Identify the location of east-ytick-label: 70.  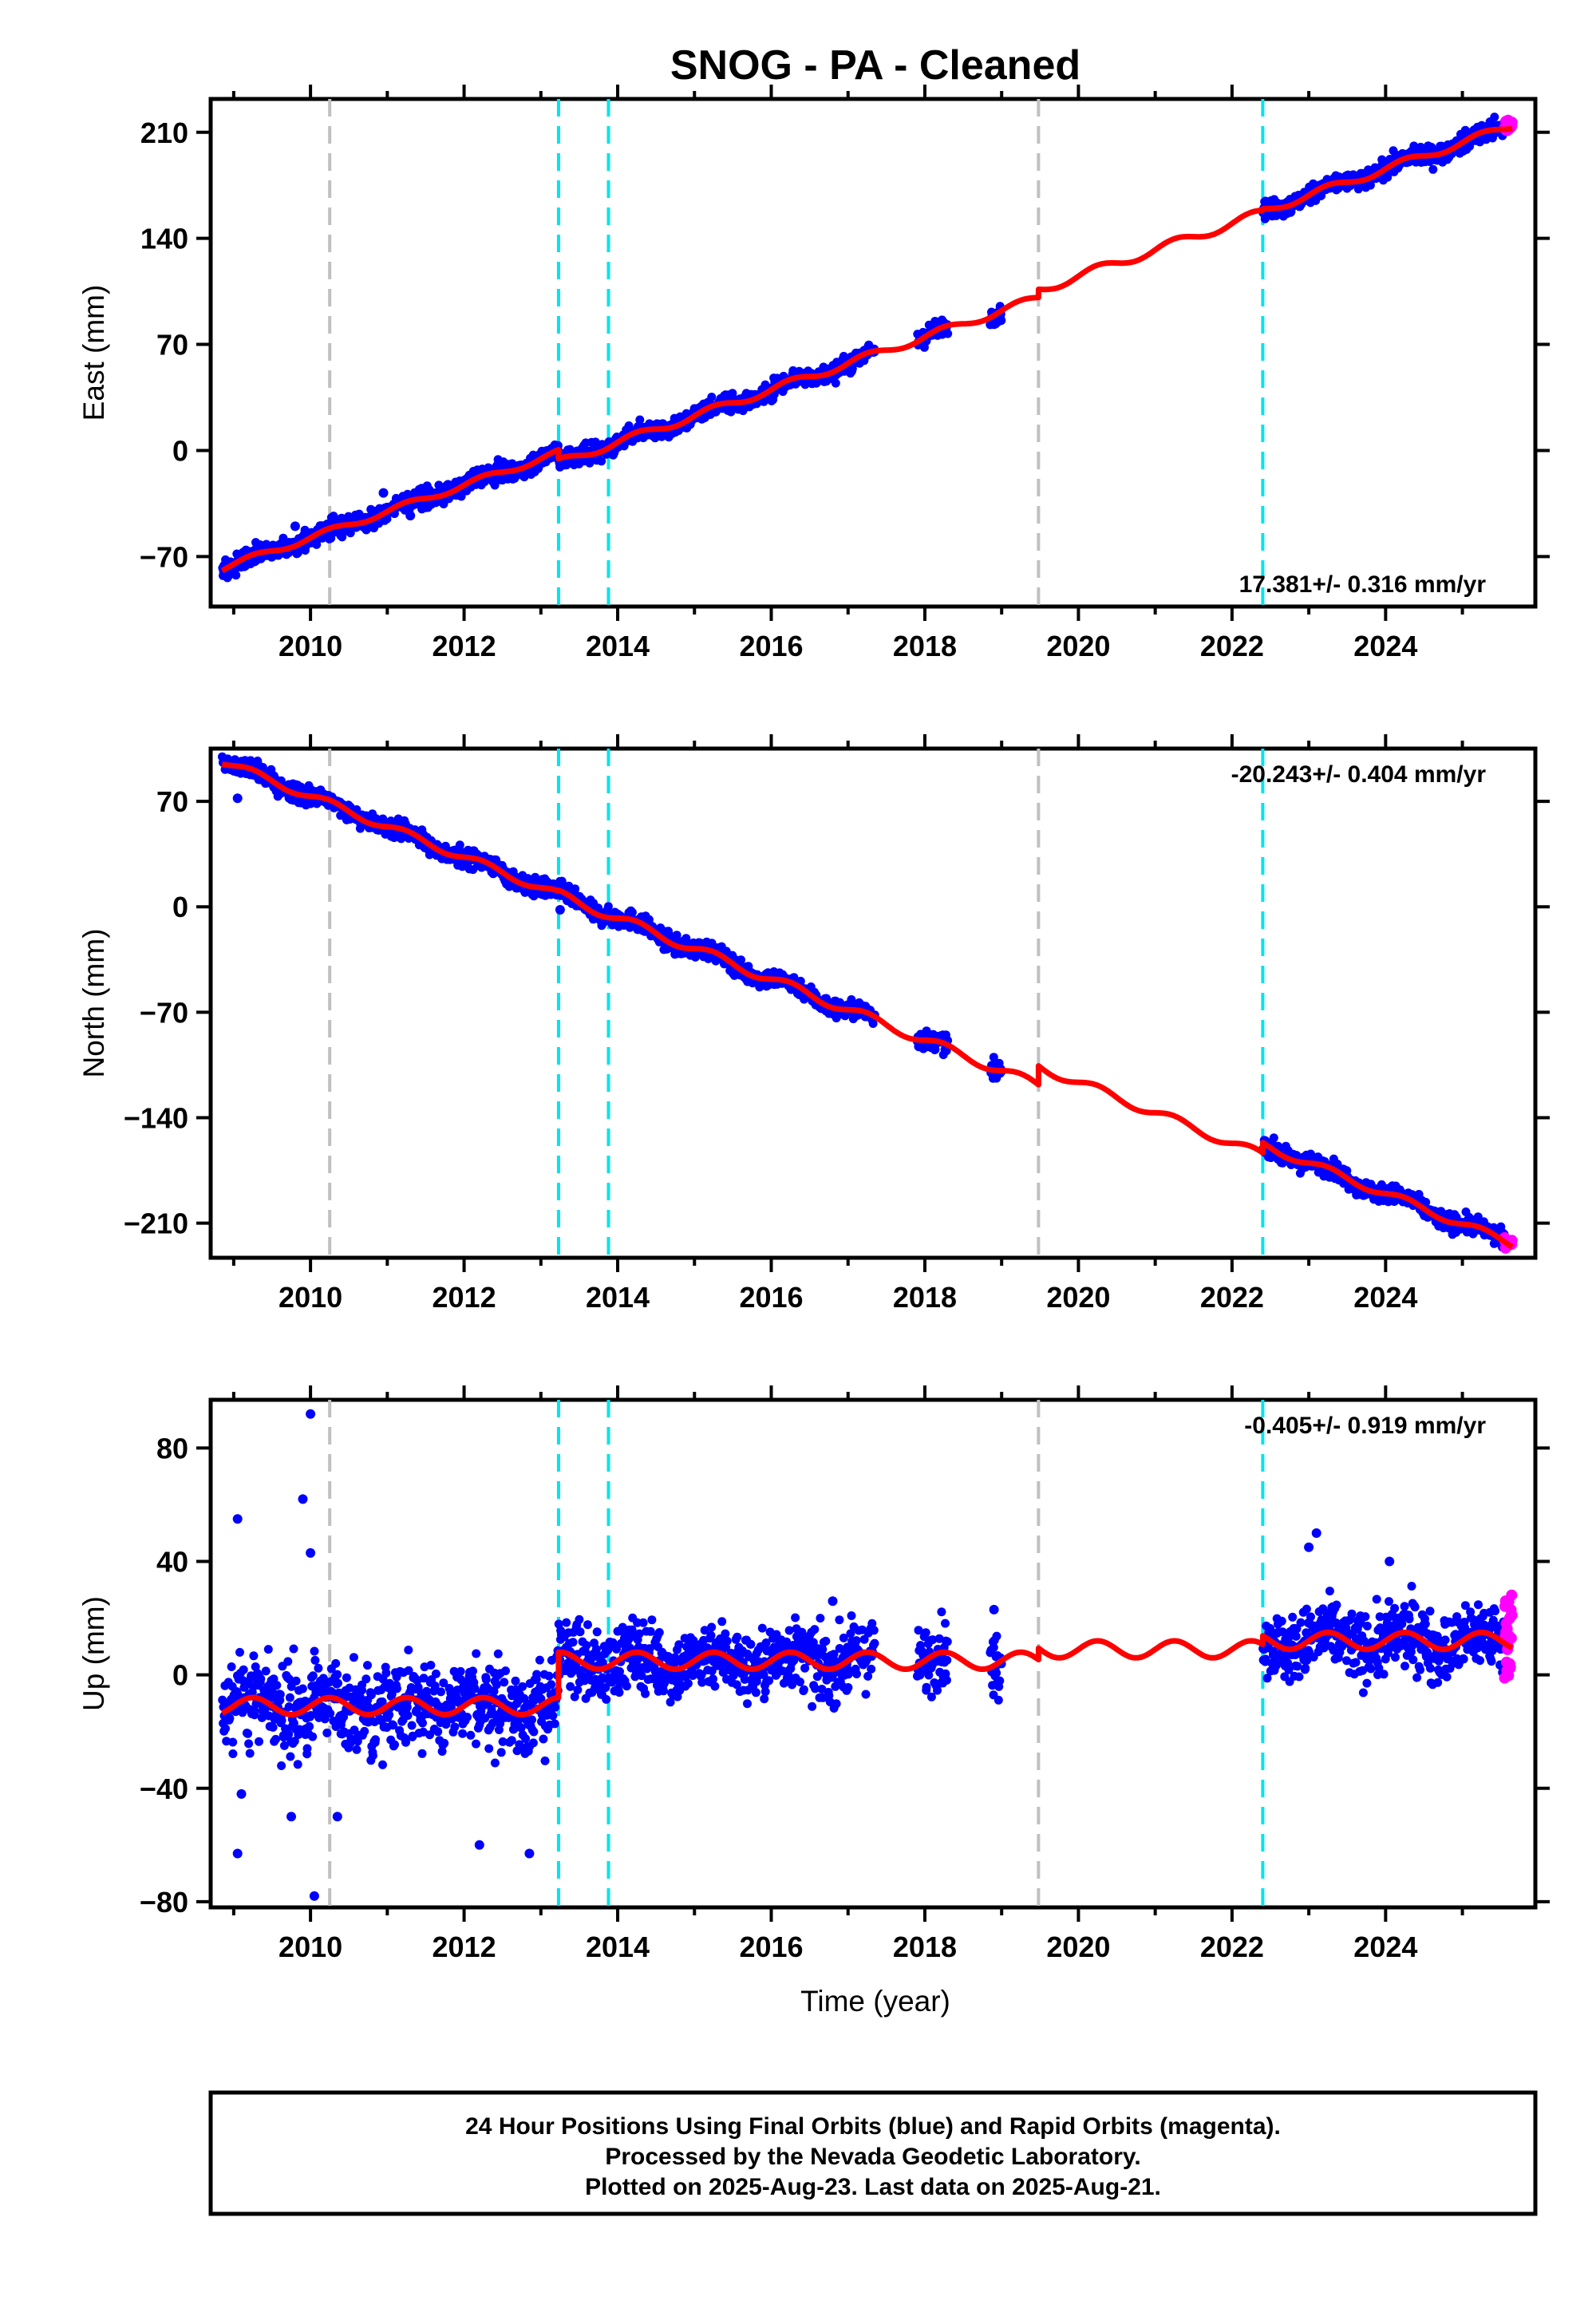
(172, 345).